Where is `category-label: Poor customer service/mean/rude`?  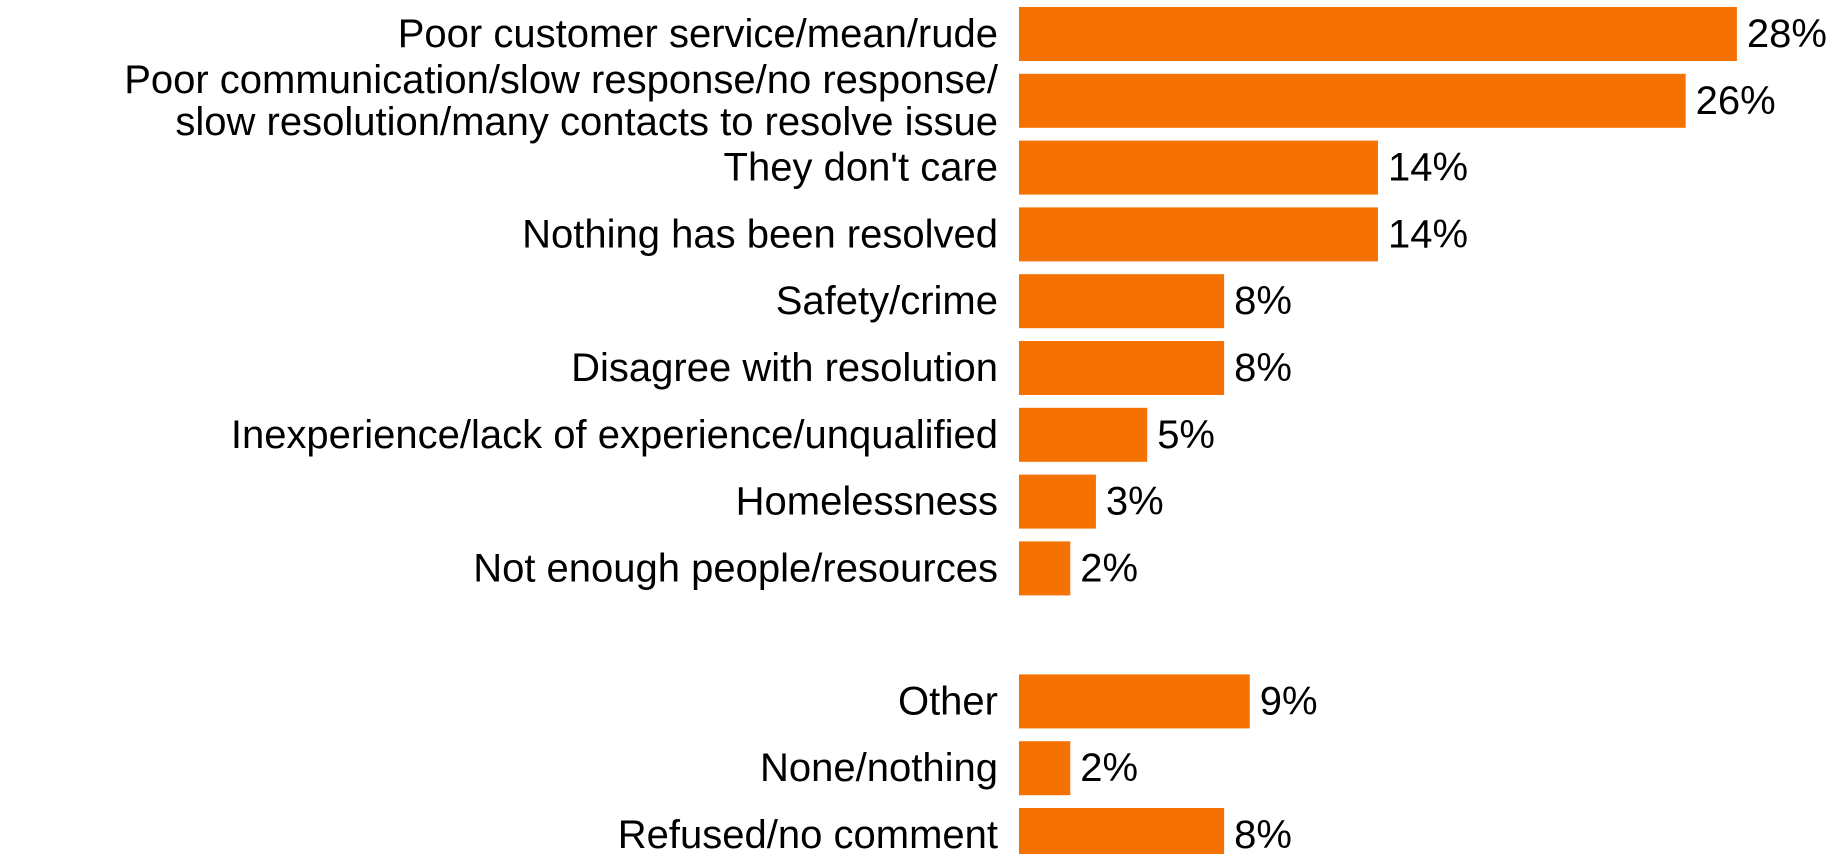 category-label: Poor customer service/mean/rude is located at coordinates (698, 34).